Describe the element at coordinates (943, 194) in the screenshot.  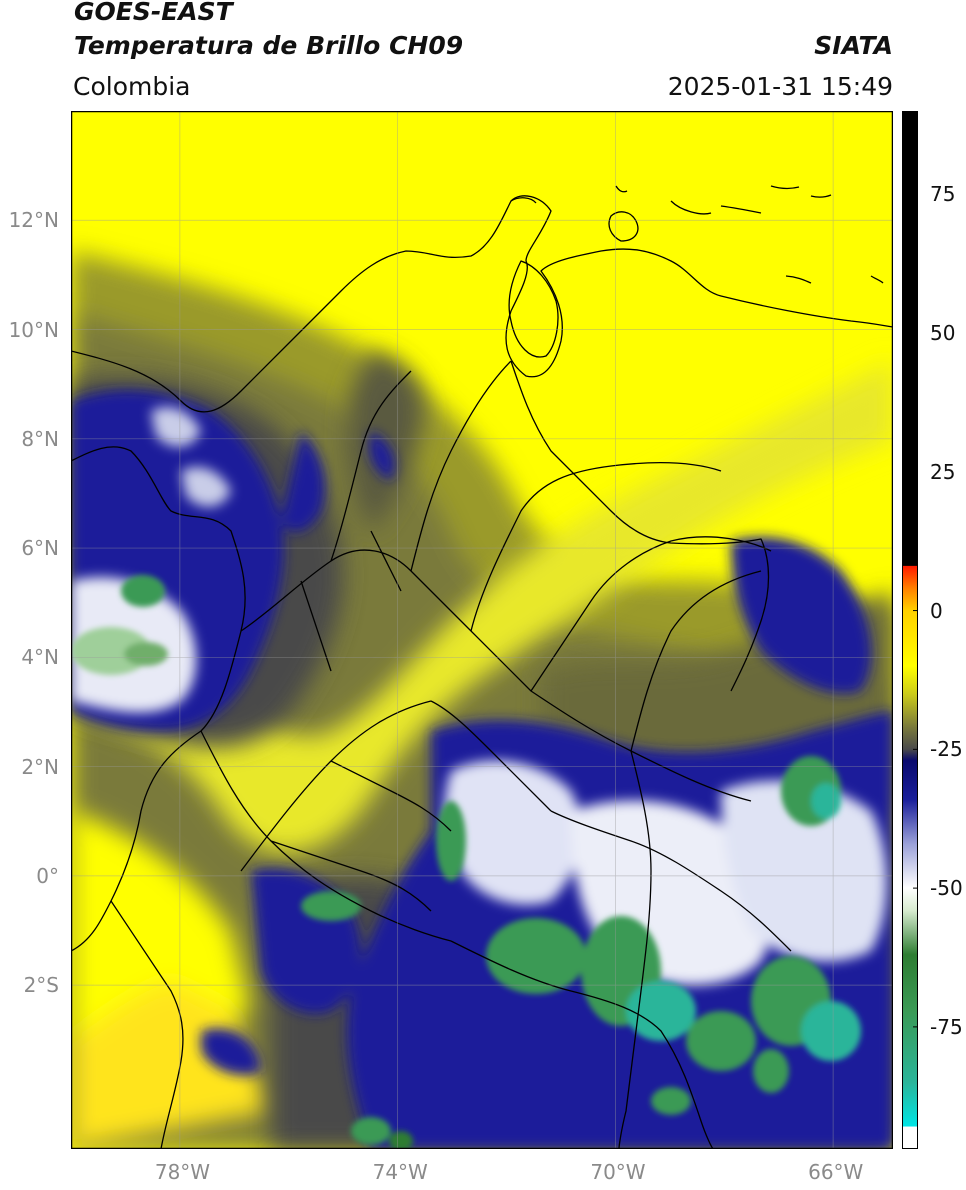
I see `colorbar-tick-label: 75` at that location.